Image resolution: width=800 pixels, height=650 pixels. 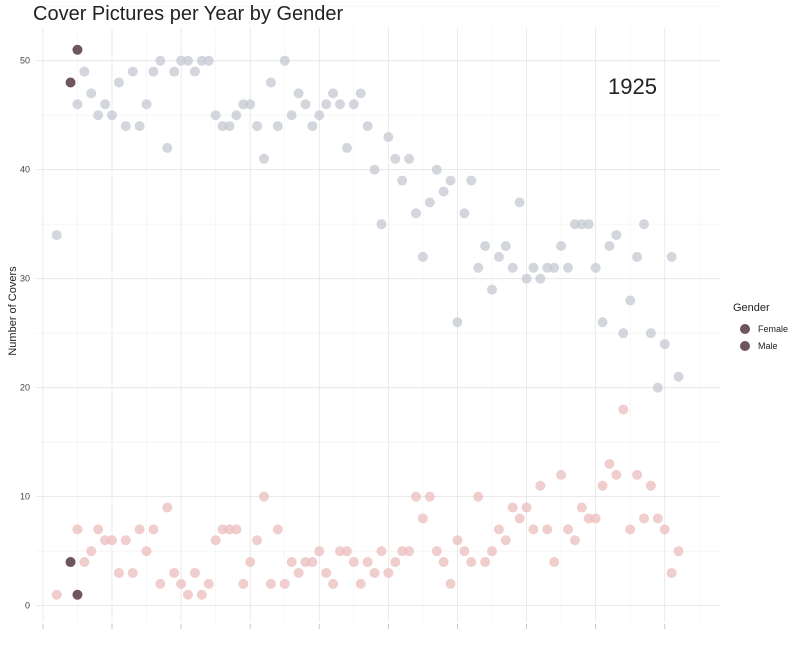 What do you see at coordinates (745, 328) in the screenshot?
I see `legend-key-female` at bounding box center [745, 328].